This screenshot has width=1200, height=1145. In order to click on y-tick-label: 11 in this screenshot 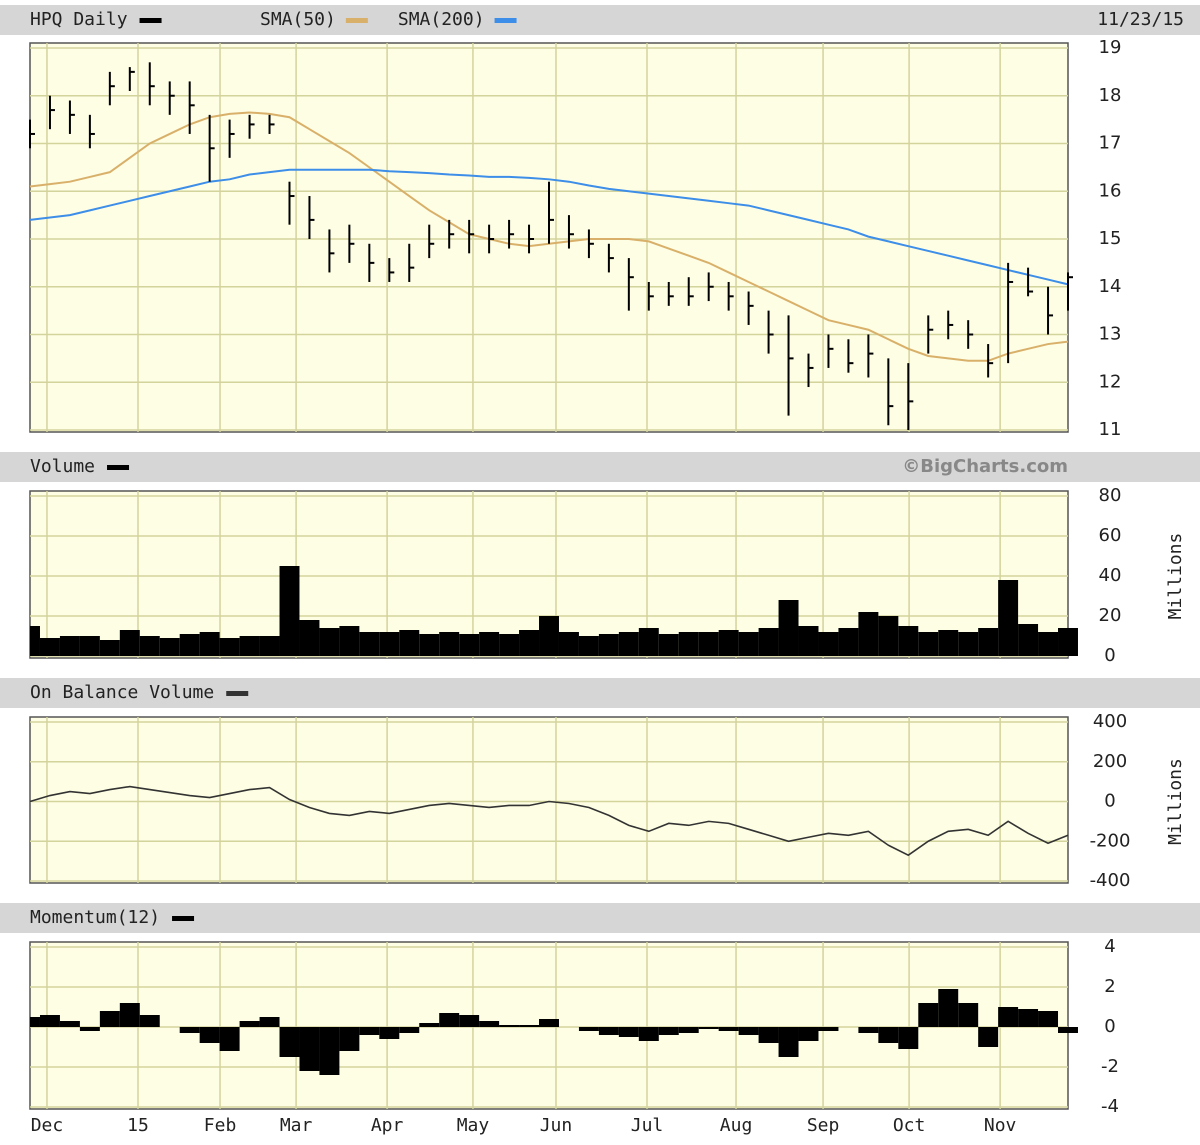, I will do `click(1110, 429)`.